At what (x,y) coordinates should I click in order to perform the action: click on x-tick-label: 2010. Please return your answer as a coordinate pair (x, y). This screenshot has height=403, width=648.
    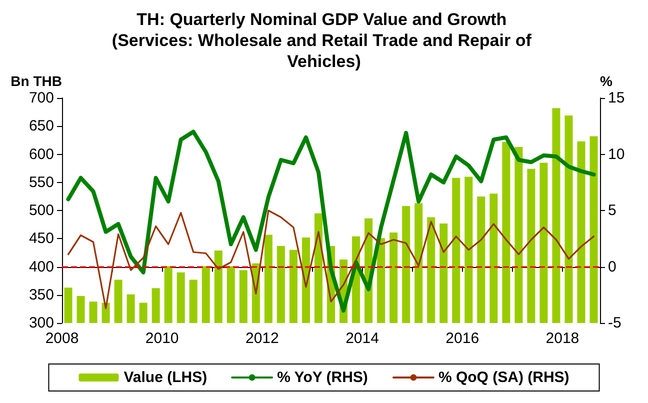
    Looking at the image, I should click on (162, 338).